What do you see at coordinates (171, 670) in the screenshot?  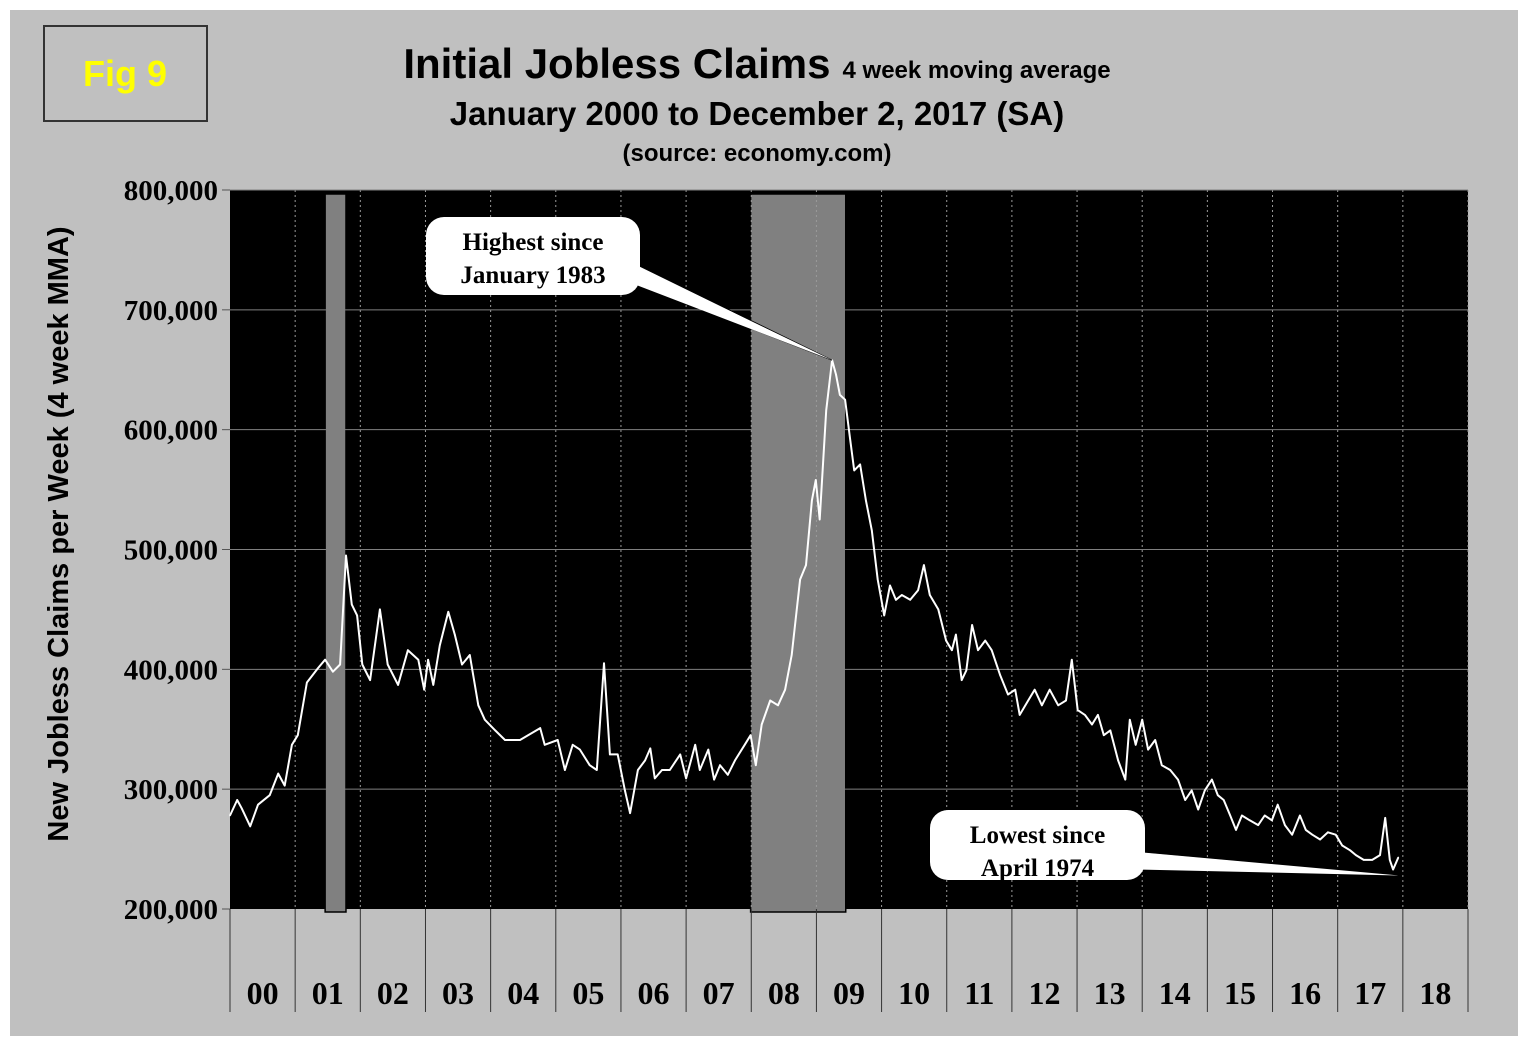 I see `y-tick-label: 400,000` at bounding box center [171, 670].